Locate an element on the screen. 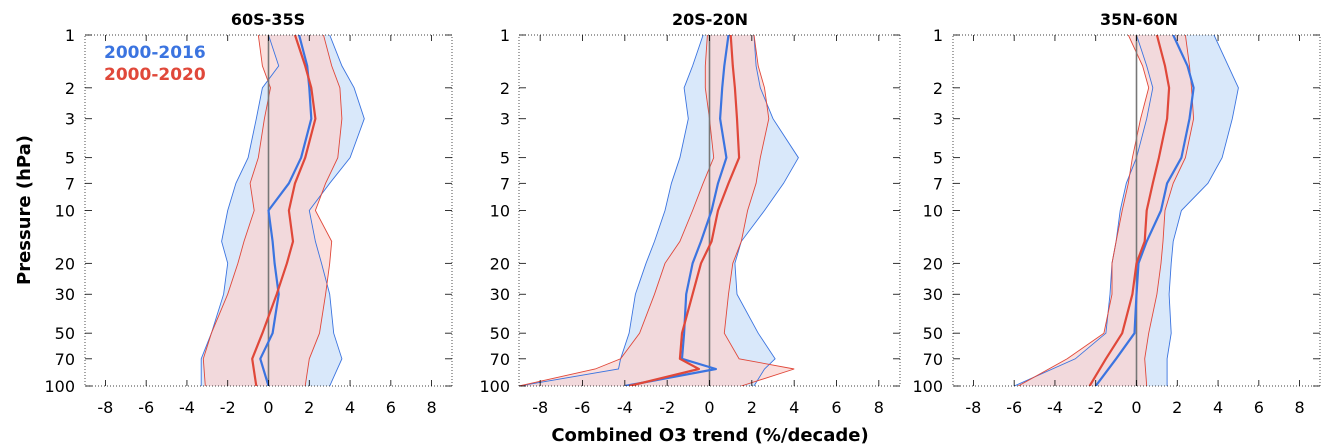  legend-entry-2000-2020: 2000-2020 is located at coordinates (155, 75).